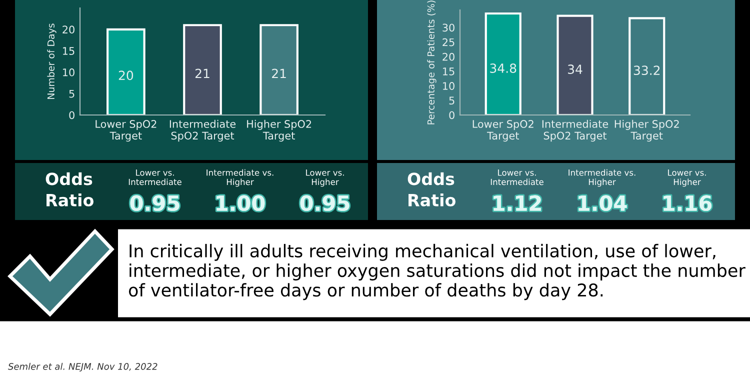 The image size is (750, 375). Describe the element at coordinates (437, 272) in the screenshot. I see `text: In critically ill adults receiving mechanical ventilation, use of lower, intermediate, or higher oxygen saturations did not impact the number of ventilator-free days or number of deaths by day 28.` at that location.